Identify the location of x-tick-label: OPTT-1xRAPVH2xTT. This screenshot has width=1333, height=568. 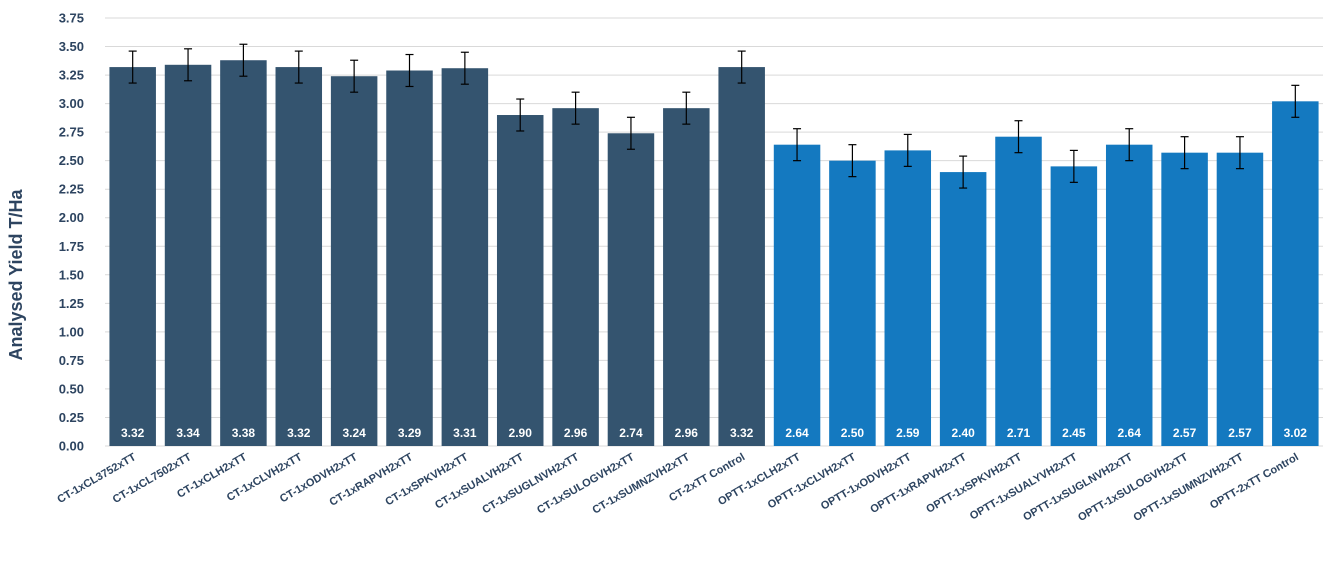
(918, 483).